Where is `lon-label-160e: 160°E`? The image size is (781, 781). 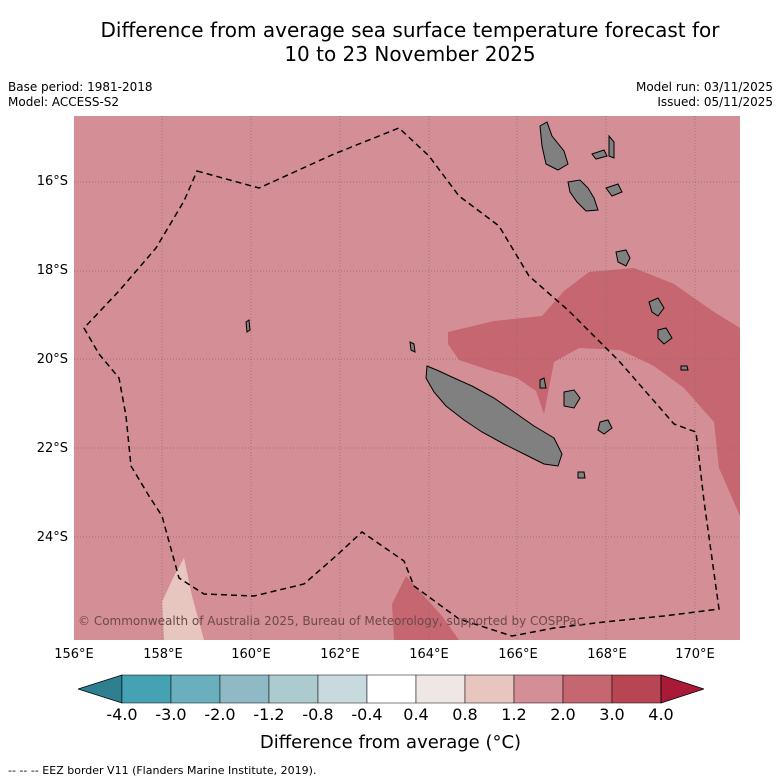
lon-label-160e: 160°E is located at coordinates (251, 654).